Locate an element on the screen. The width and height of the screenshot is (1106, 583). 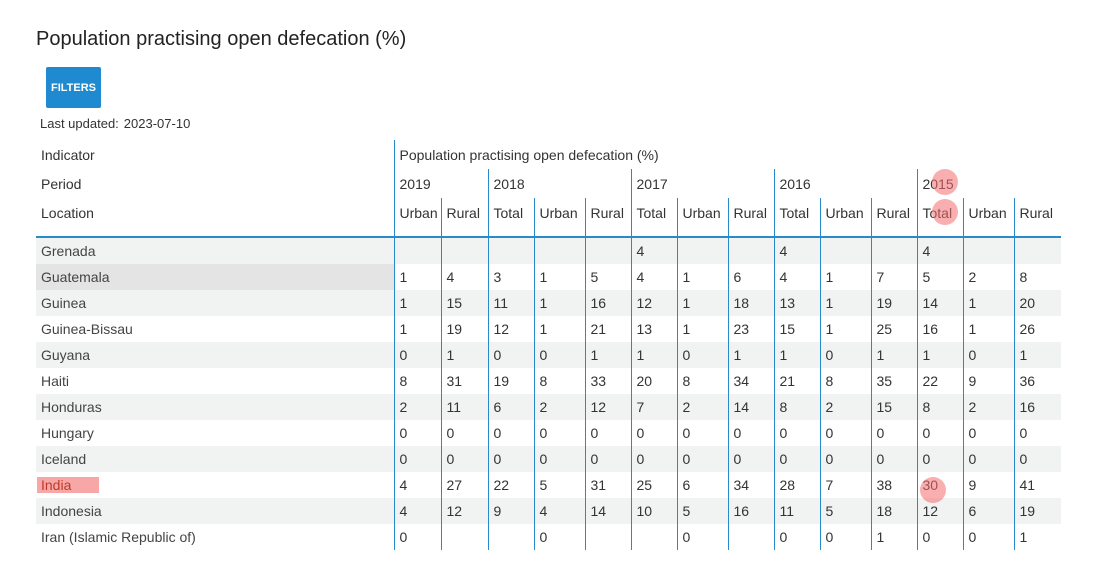
row-location: Guinea-Bissau is located at coordinates (215, 329).